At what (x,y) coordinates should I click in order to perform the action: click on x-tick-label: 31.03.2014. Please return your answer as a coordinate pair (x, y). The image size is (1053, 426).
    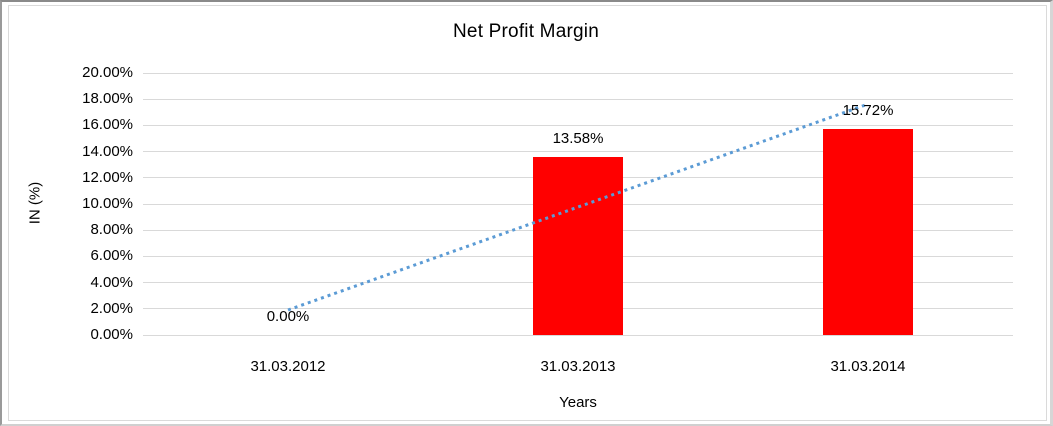
    Looking at the image, I should click on (868, 366).